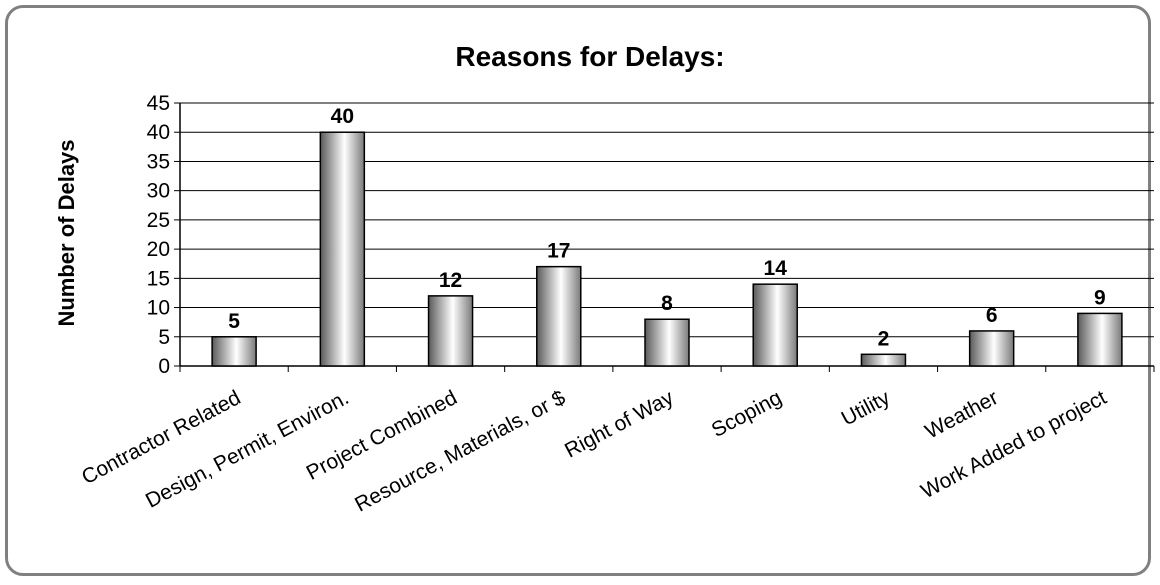 The width and height of the screenshot is (1160, 585). I want to click on y-axis-label: Number of Delays, so click(66, 232).